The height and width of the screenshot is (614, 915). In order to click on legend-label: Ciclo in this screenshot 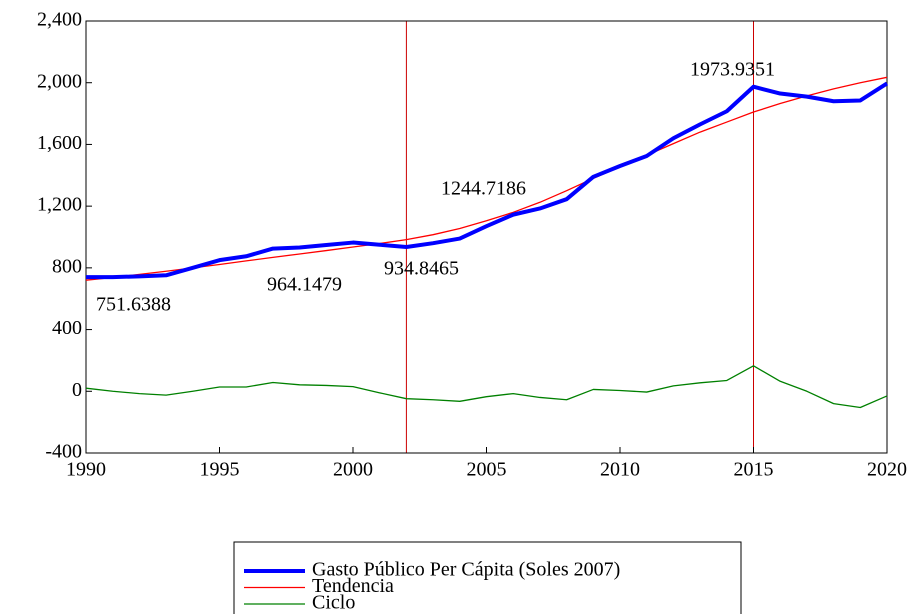, I will do `click(333, 603)`.